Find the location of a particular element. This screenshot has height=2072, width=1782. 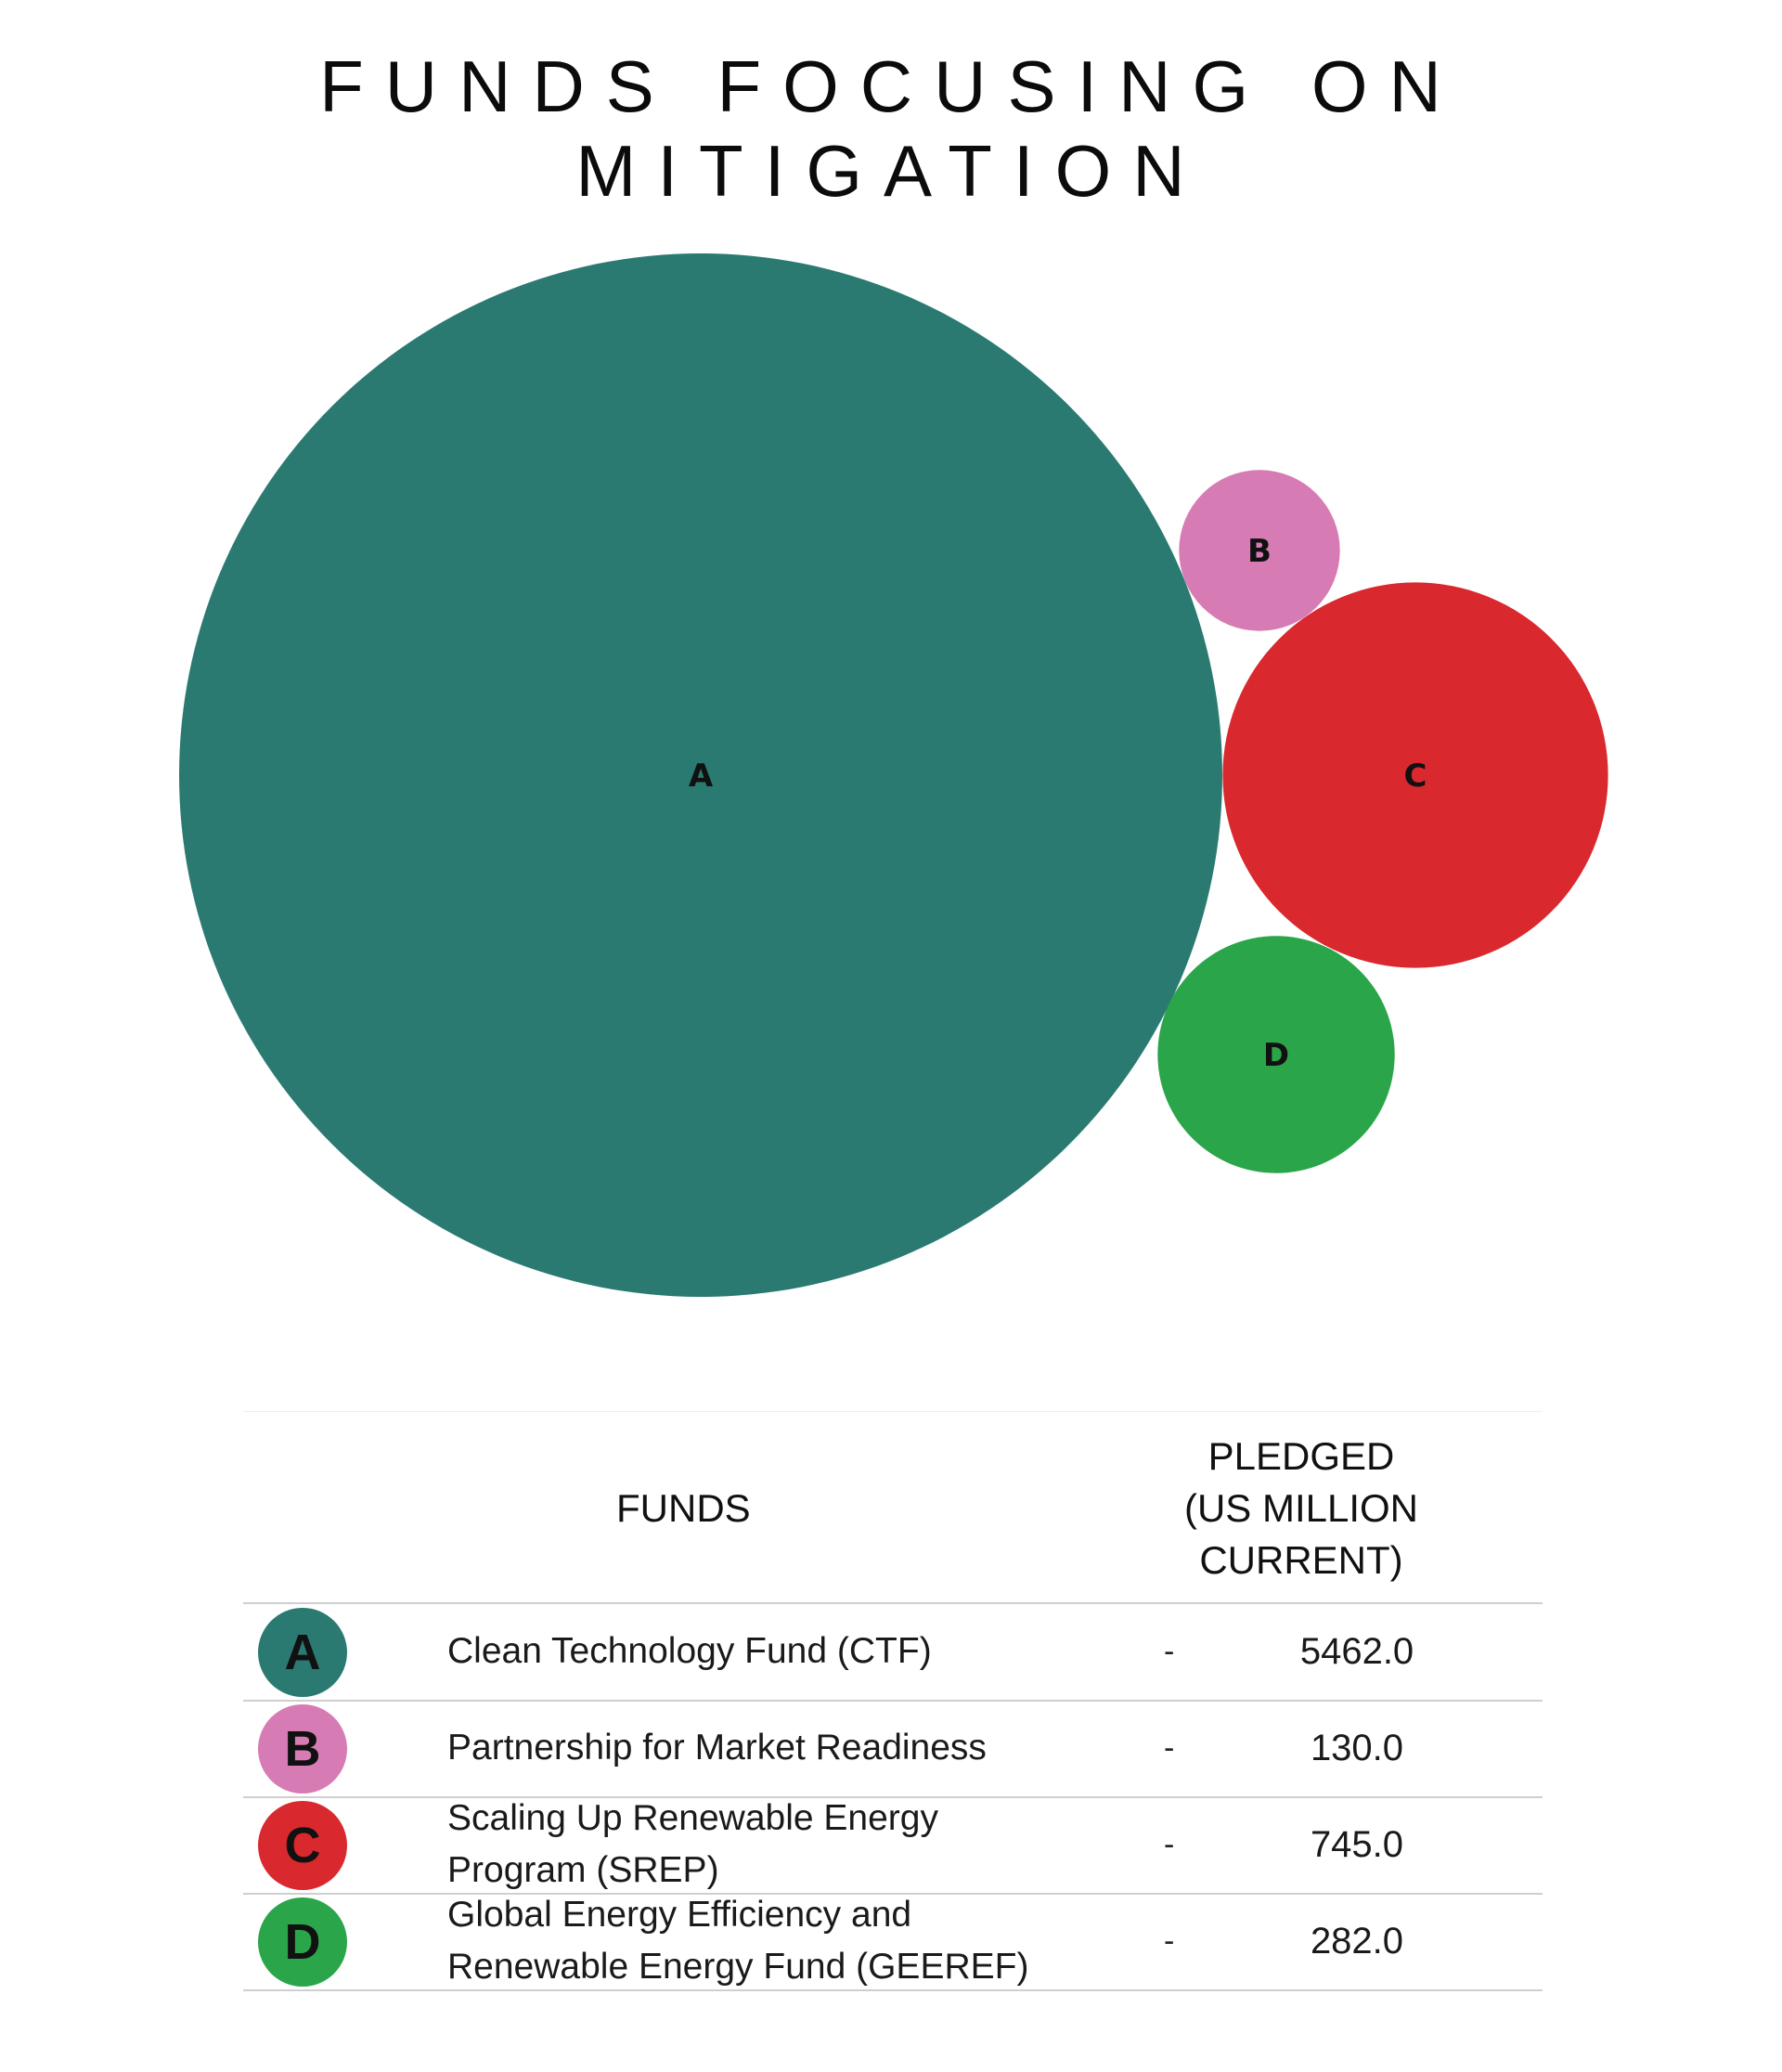

bubble-label-c: C is located at coordinates (1415, 777).